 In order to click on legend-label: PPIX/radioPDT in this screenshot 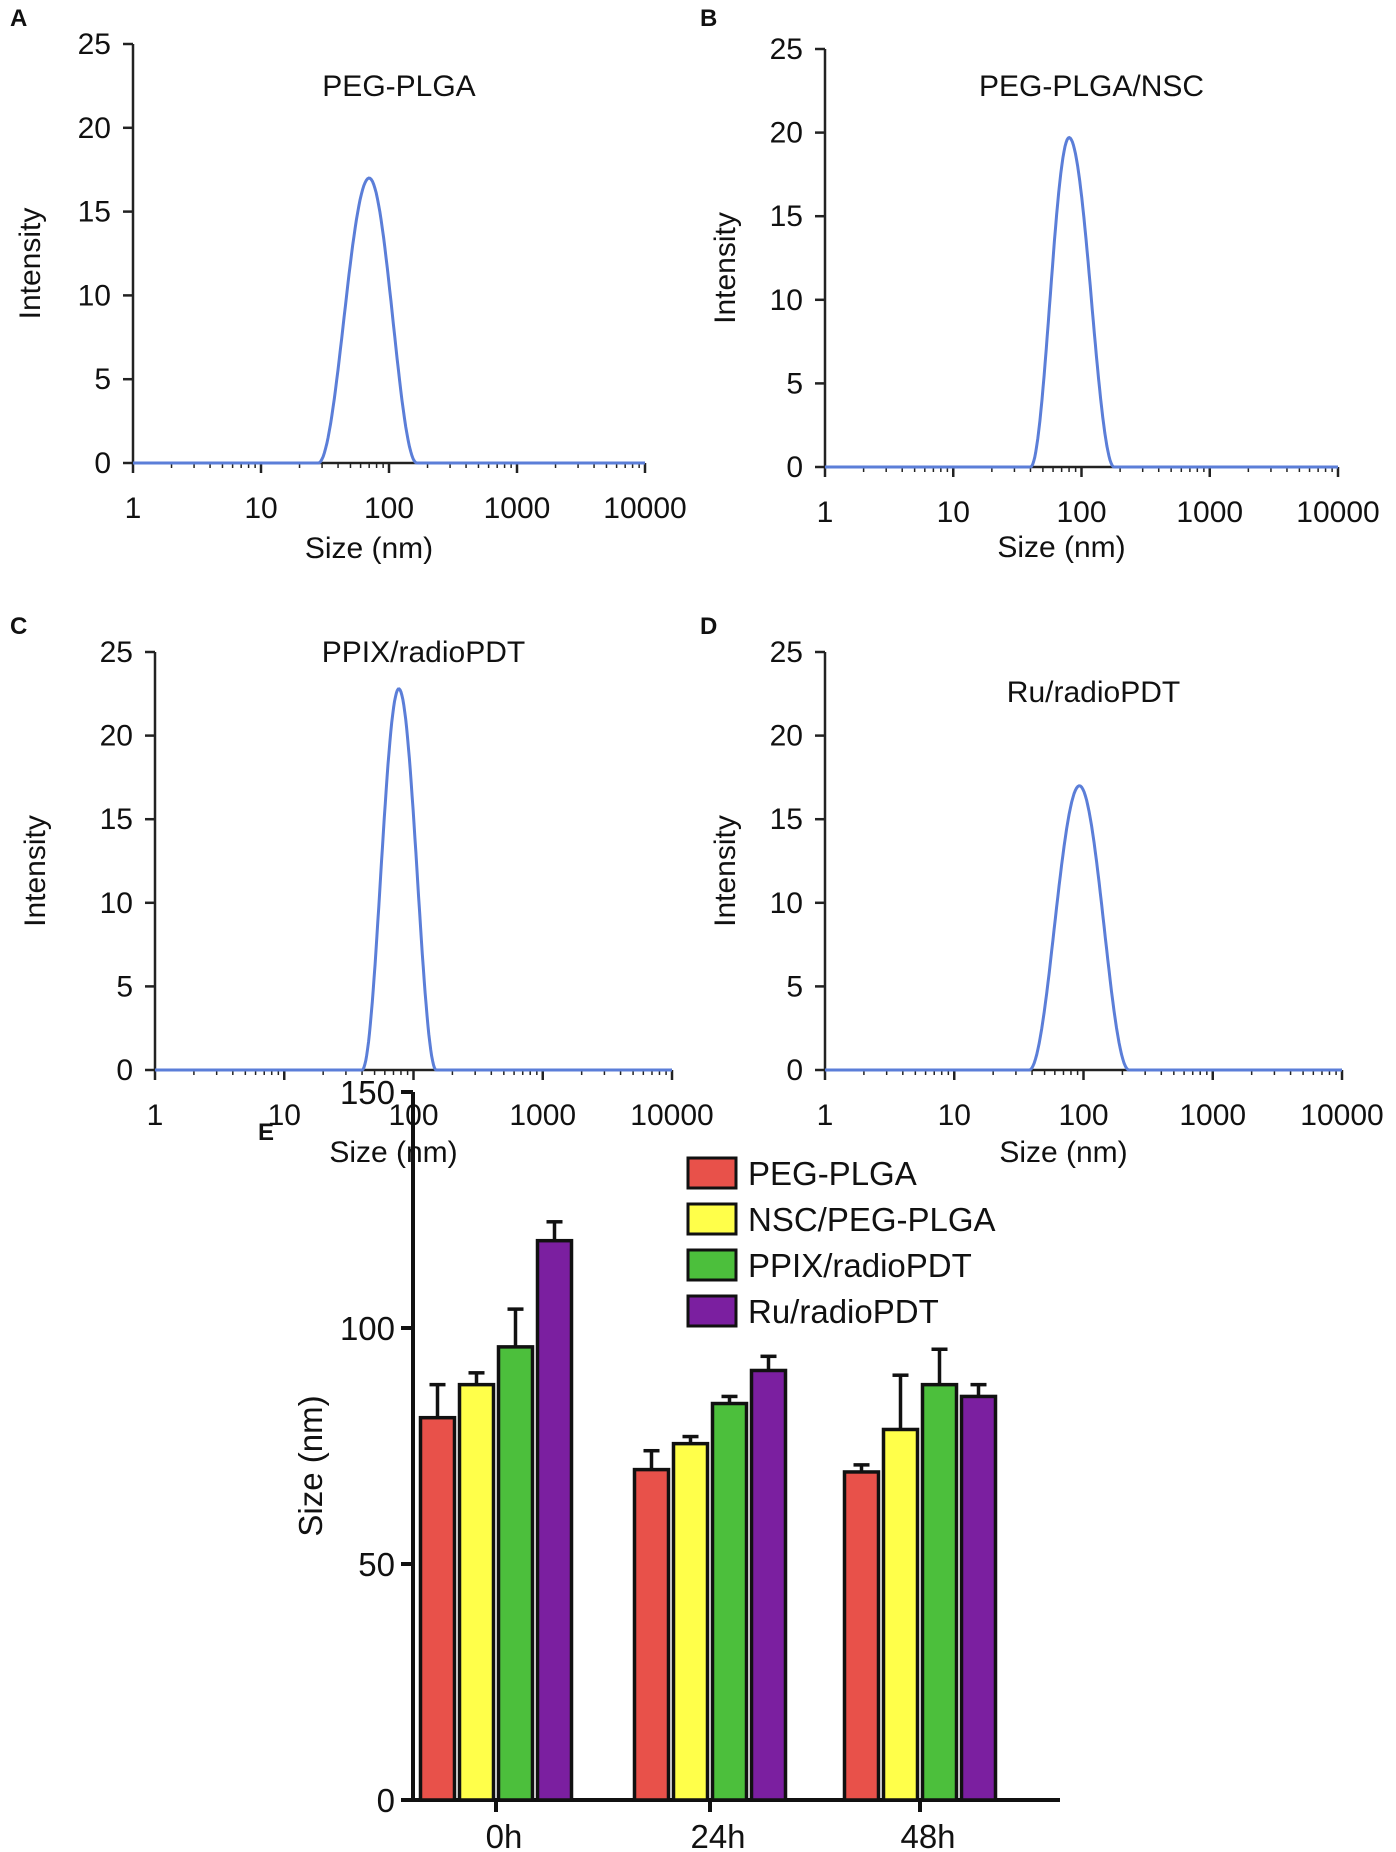, I will do `click(860, 1265)`.